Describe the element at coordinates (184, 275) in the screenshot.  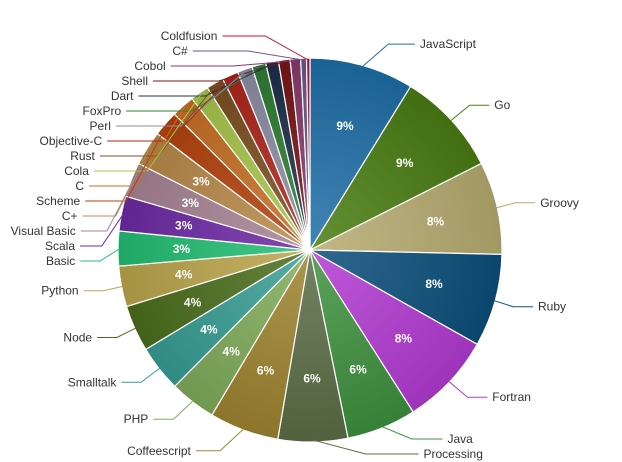
I see `percent-label-python: 4%` at that location.